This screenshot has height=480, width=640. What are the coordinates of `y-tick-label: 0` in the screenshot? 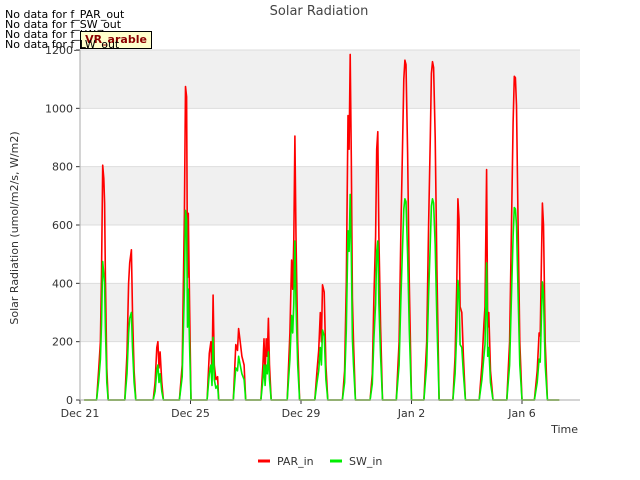 It's located at (69, 400).